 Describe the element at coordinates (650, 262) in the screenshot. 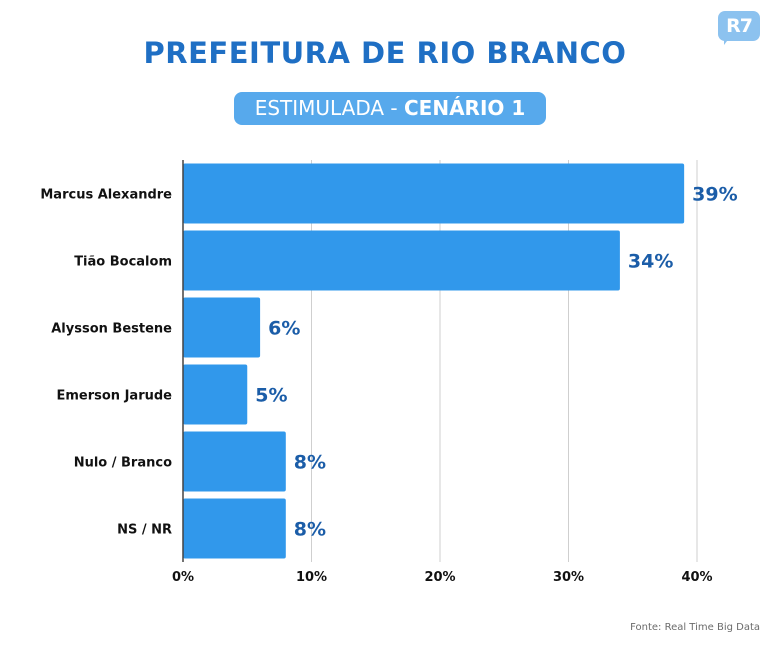

I see `value-label-1: 34%` at that location.